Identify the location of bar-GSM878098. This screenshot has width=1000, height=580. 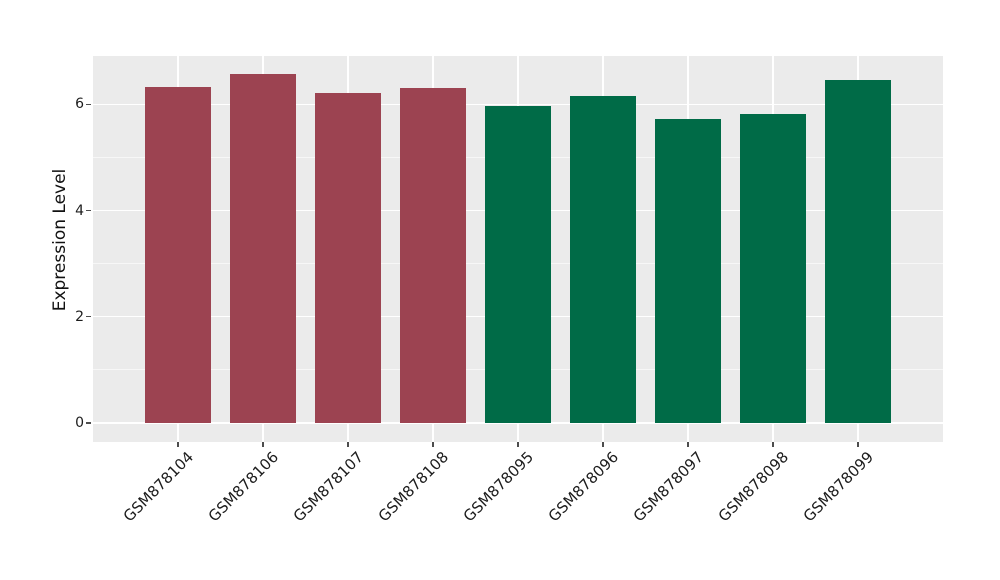
(773, 268).